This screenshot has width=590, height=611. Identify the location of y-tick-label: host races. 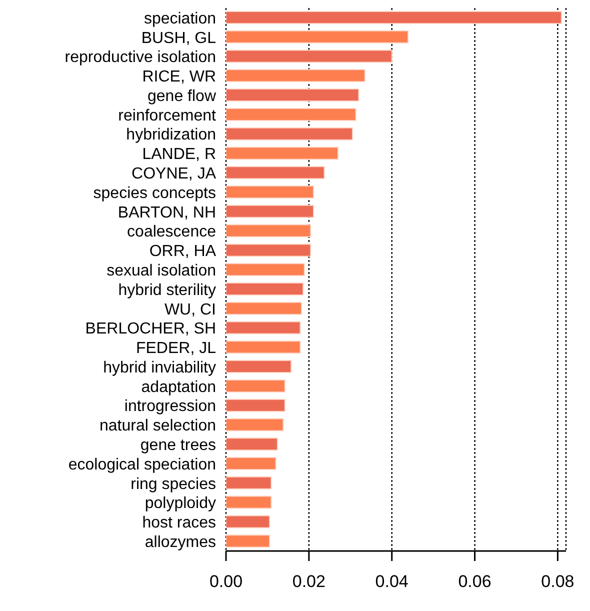
(179, 523).